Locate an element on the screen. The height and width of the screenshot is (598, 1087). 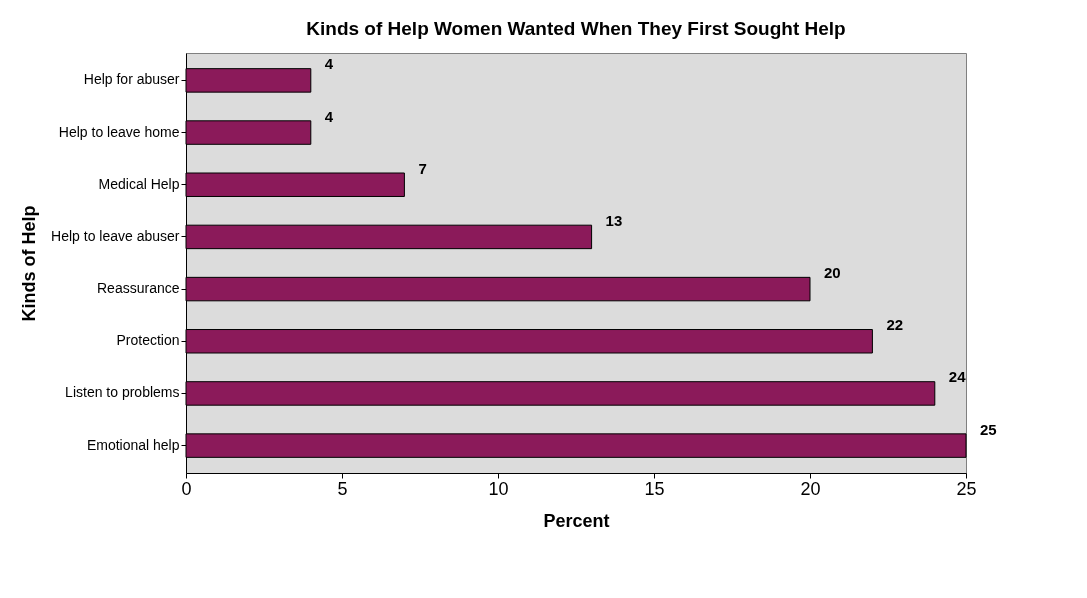
x-tick-label: 25 is located at coordinates (966, 488).